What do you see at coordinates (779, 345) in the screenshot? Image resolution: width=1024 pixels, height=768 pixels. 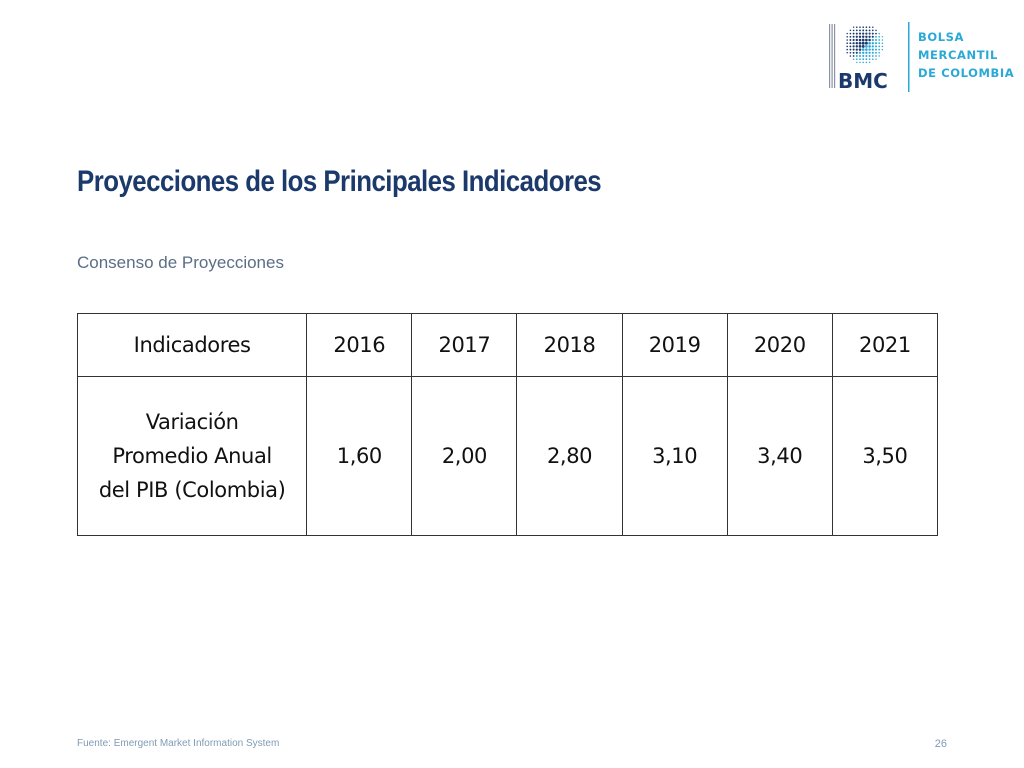 I see `table-header-cell: 2020` at bounding box center [779, 345].